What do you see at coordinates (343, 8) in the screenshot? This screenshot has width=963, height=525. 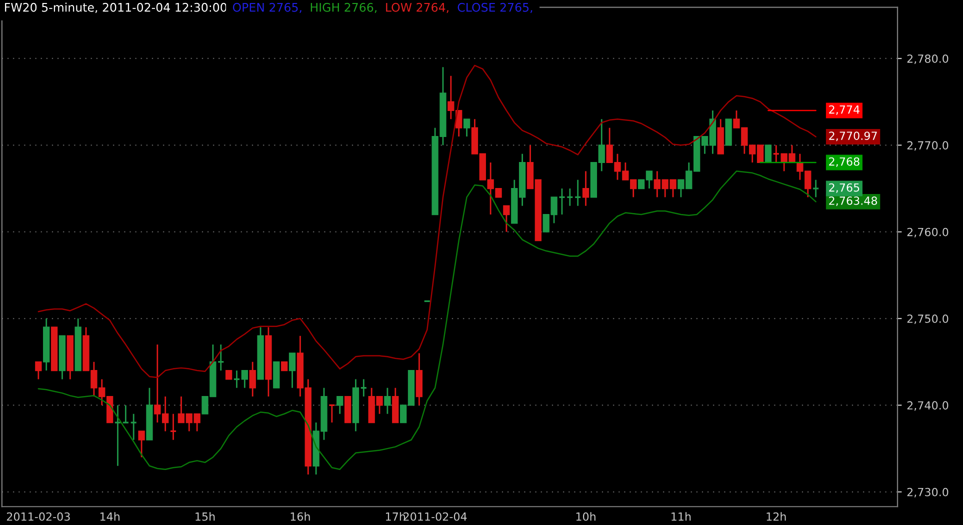 I see `annotation: HIGH 2766,` at bounding box center [343, 8].